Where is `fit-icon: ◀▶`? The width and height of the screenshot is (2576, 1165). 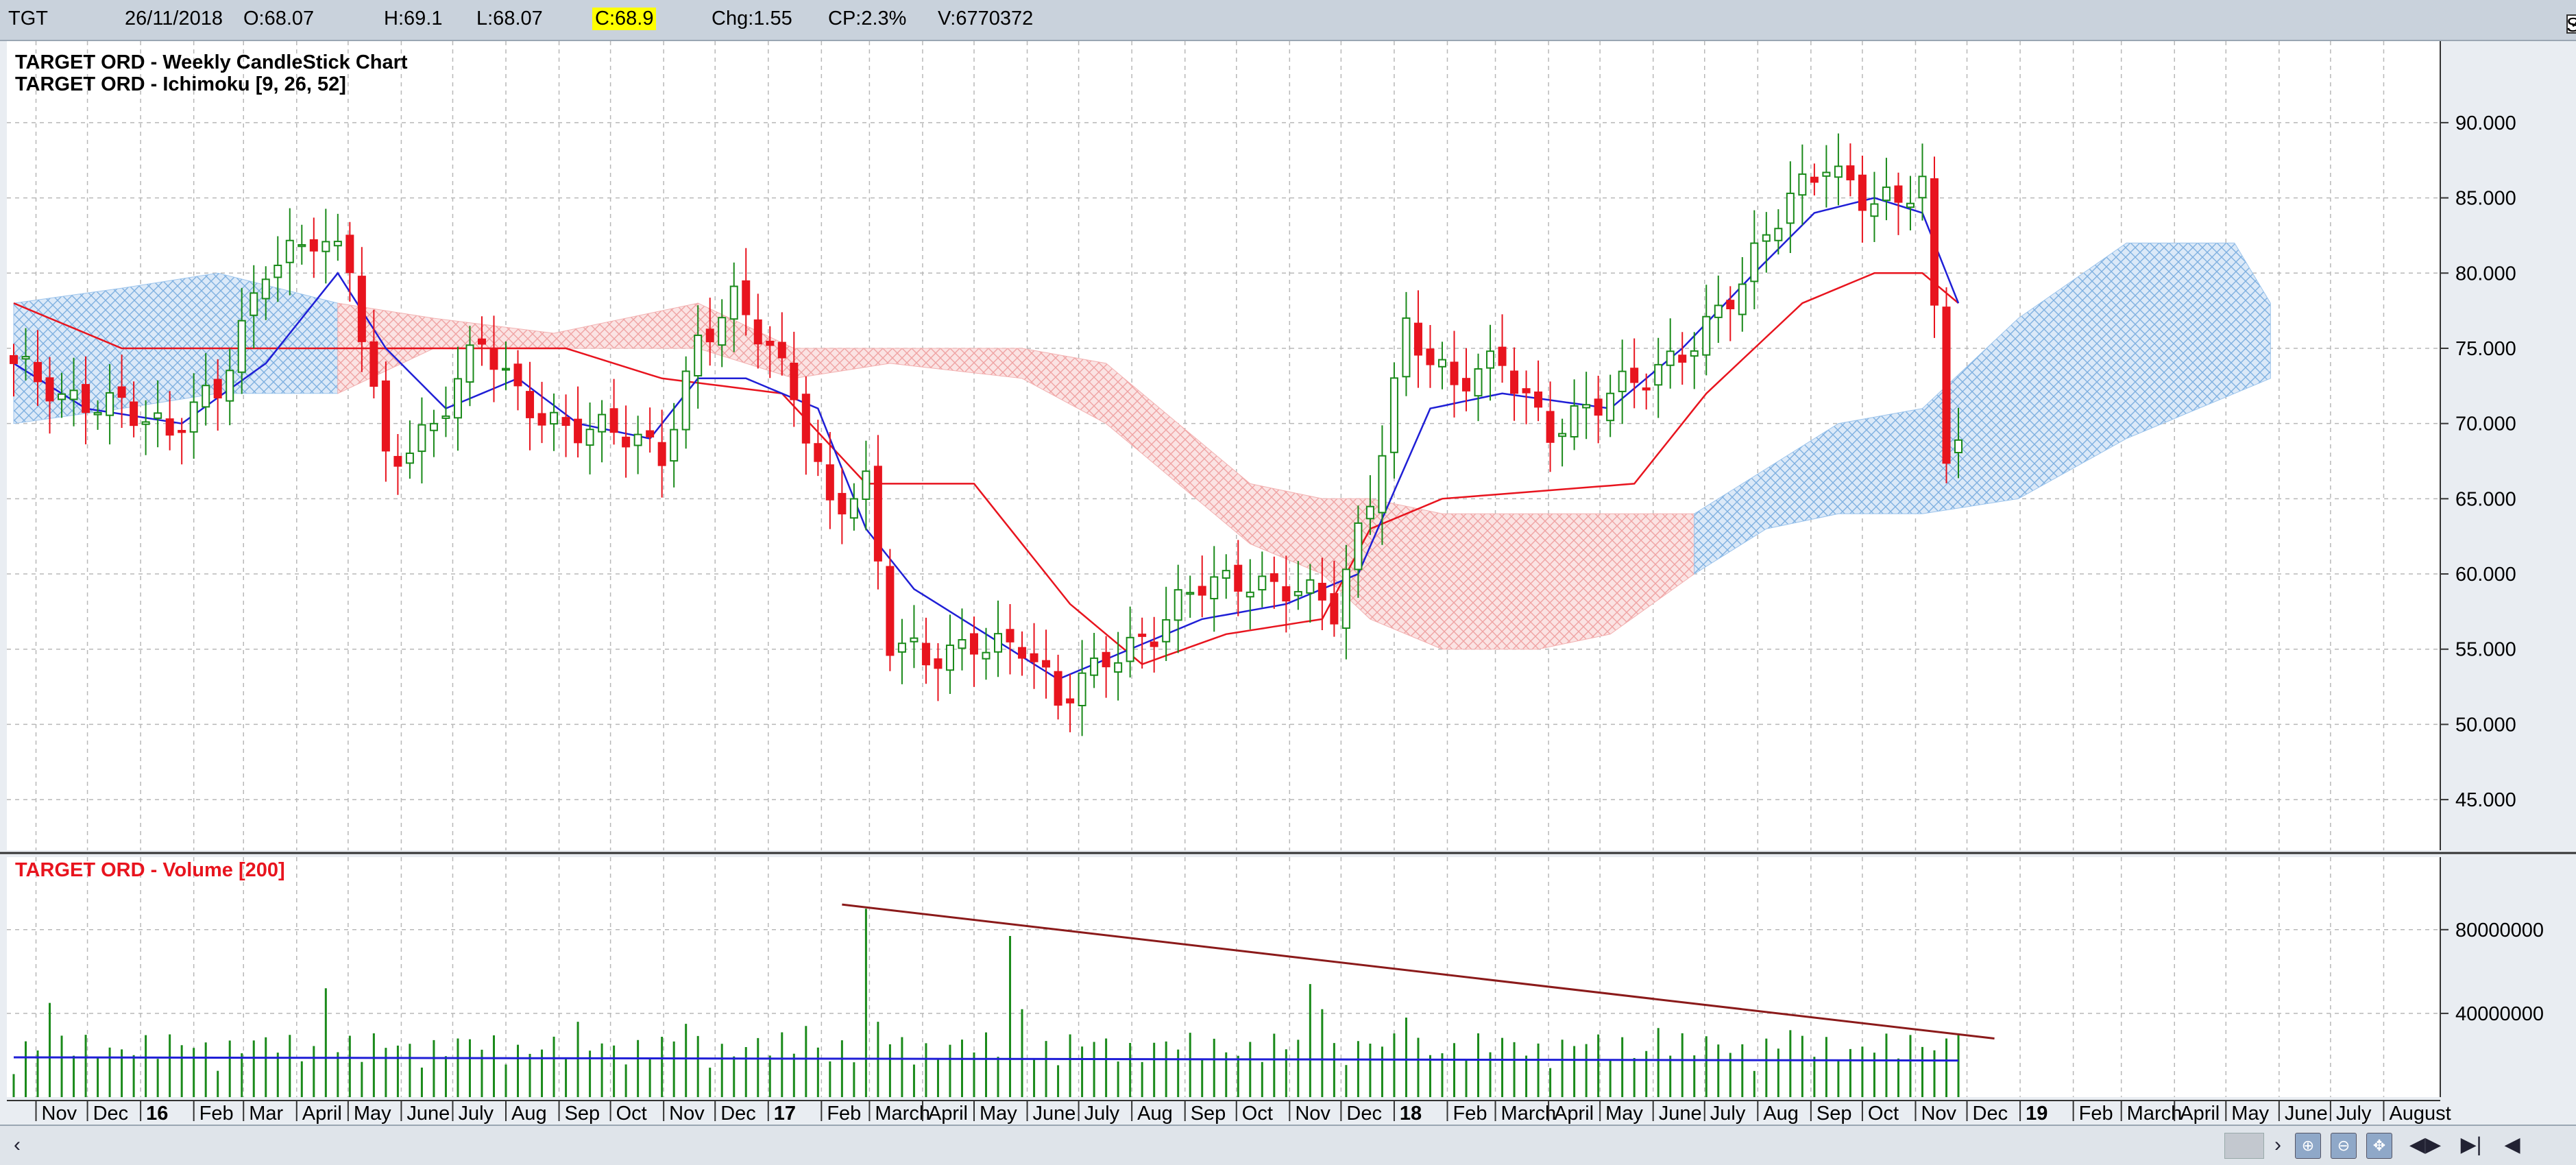
fit-icon: ◀▶ is located at coordinates (2425, 1144).